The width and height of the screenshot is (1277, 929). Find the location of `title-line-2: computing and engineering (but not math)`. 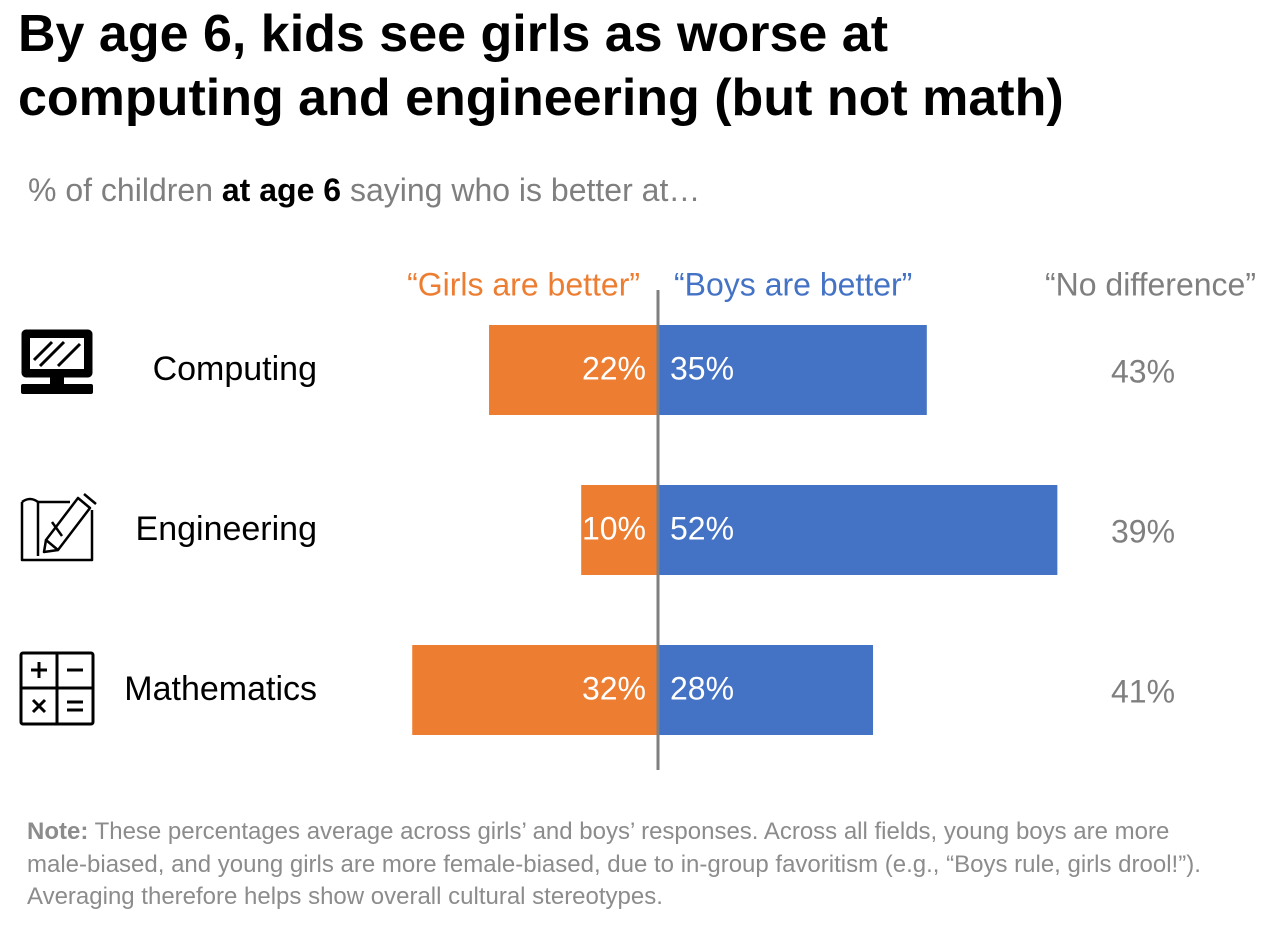

title-line-2: computing and engineering (but not math) is located at coordinates (541, 98).